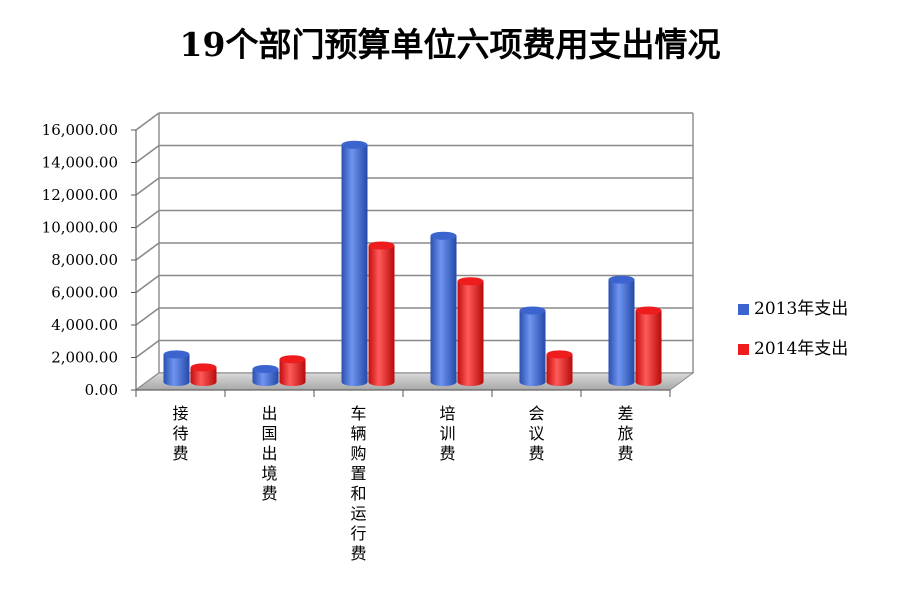 This screenshot has height=589, width=900. Describe the element at coordinates (84, 358) in the screenshot. I see `y-tick-label: 2,000.00` at that location.